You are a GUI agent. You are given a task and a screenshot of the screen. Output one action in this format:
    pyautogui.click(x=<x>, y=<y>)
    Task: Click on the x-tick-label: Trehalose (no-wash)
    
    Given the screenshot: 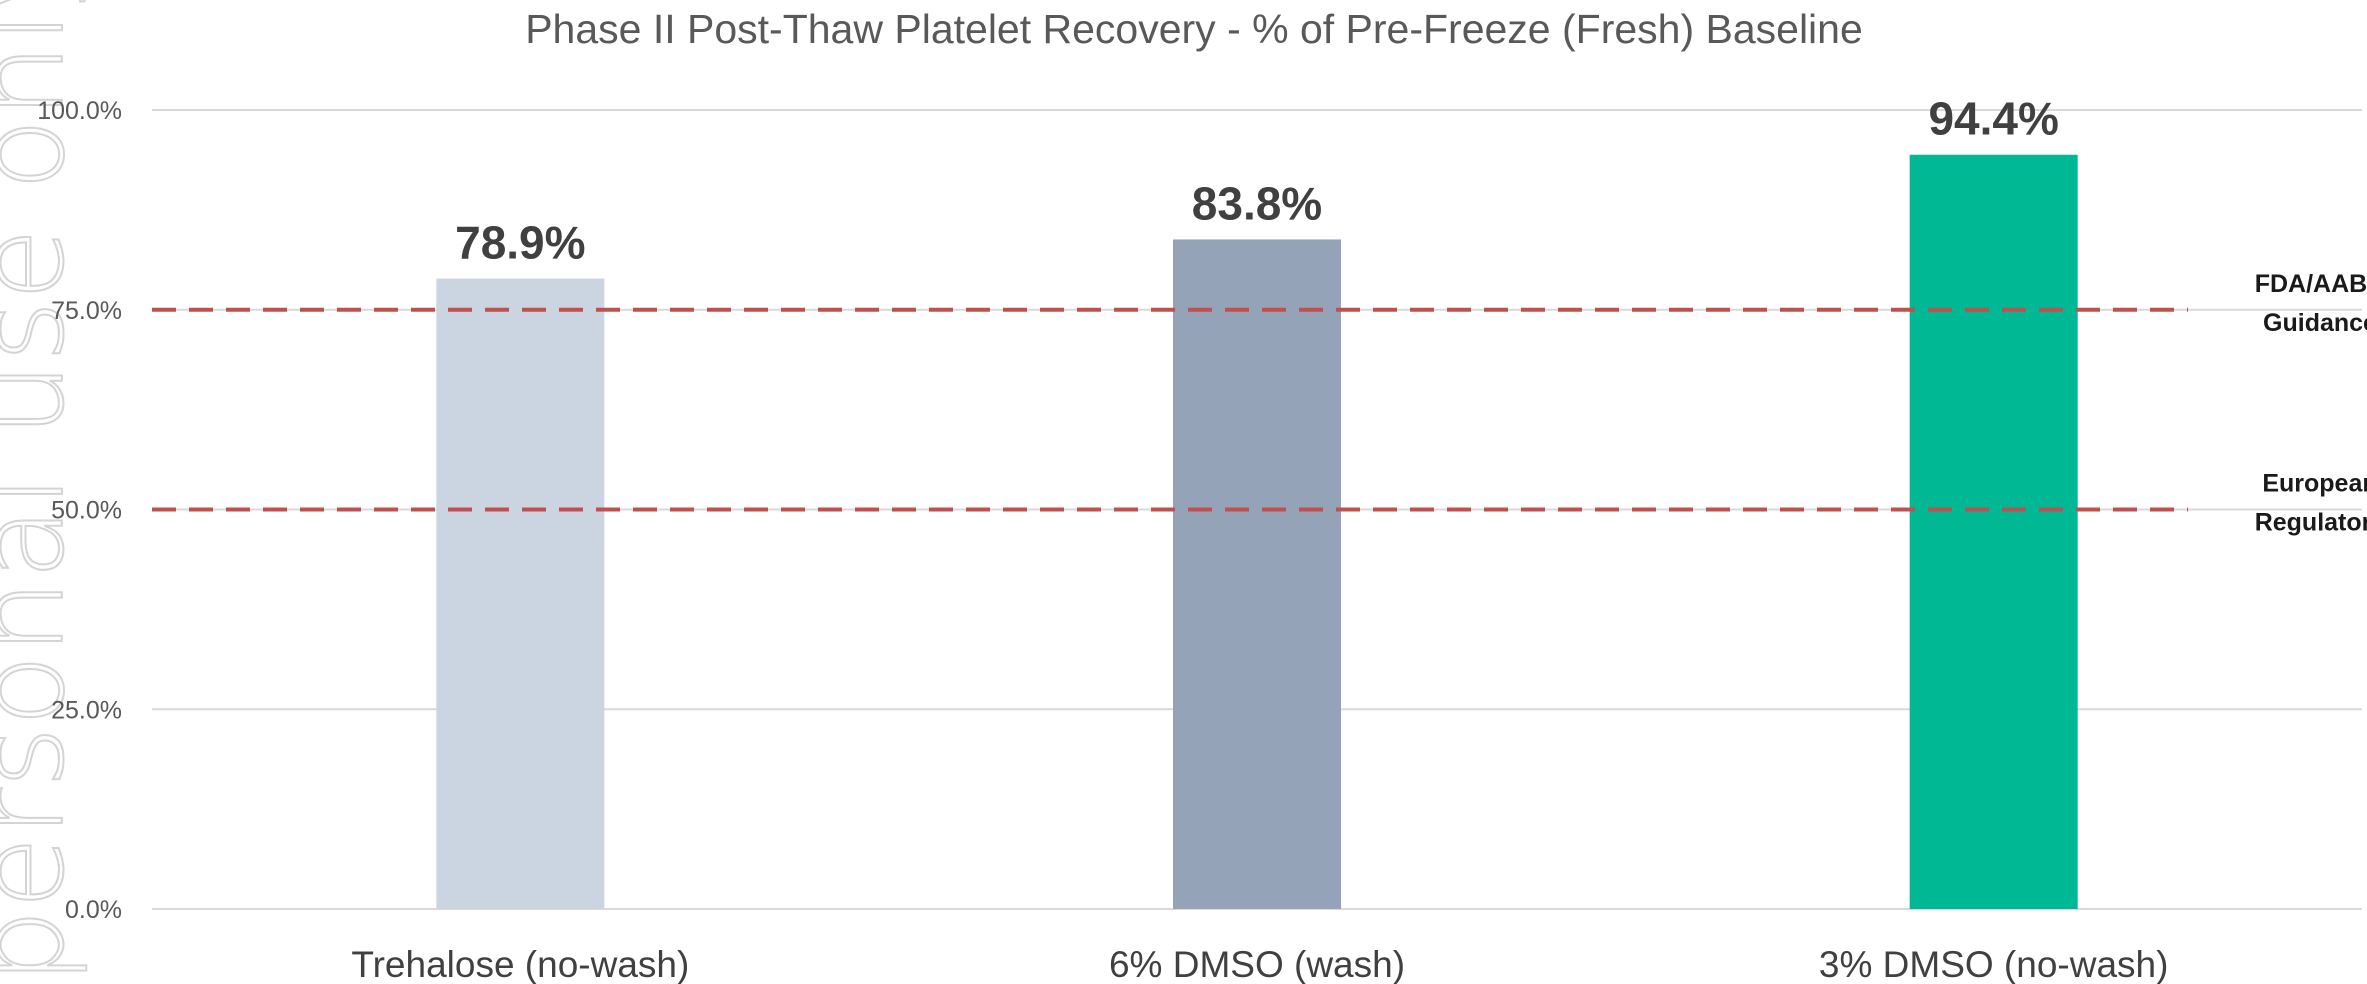 What is the action you would take?
    pyautogui.click(x=520, y=964)
    